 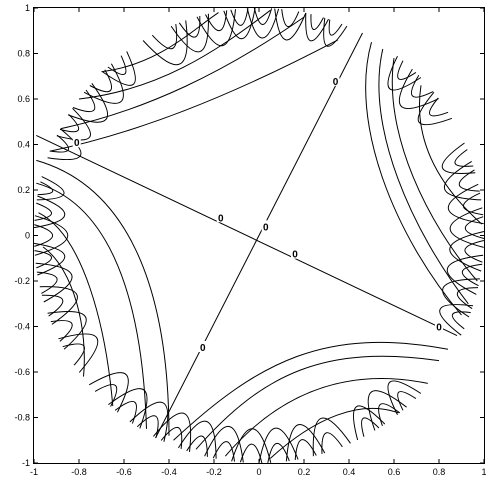 I want to click on y-tick-label: 1, so click(x=27, y=8).